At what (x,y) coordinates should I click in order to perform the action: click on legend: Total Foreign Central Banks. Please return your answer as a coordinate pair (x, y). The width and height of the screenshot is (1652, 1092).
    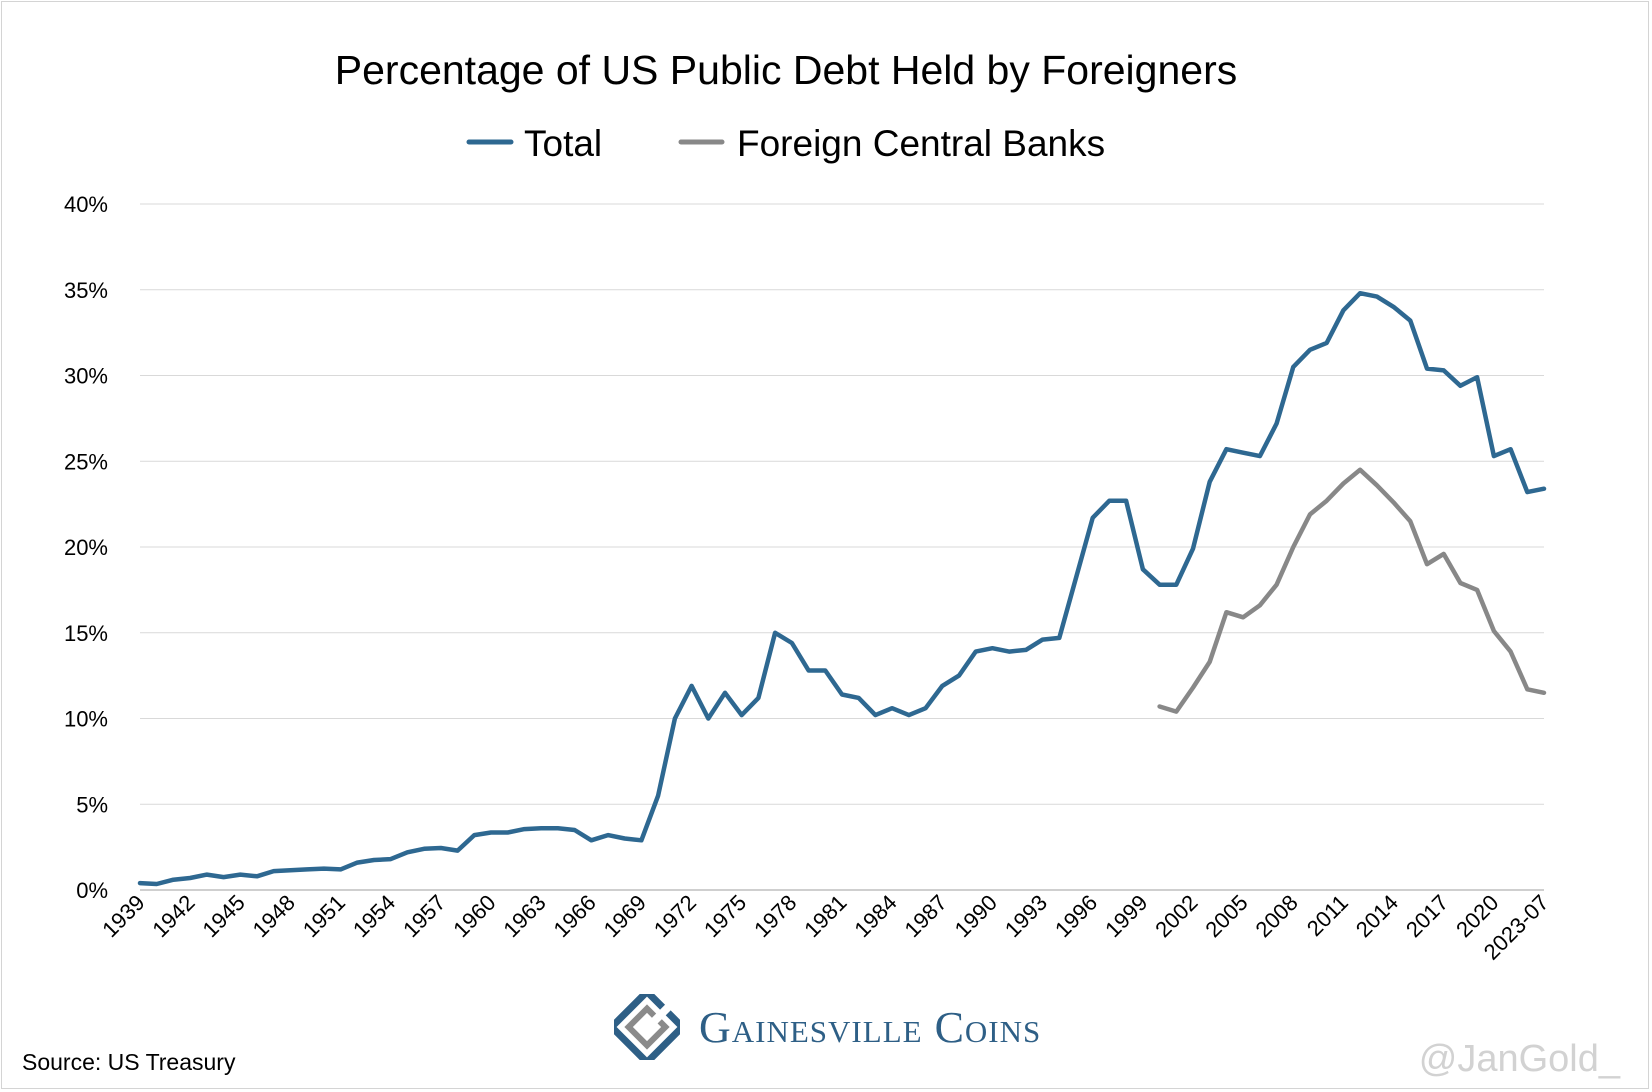
    Looking at the image, I should click on (785, 143).